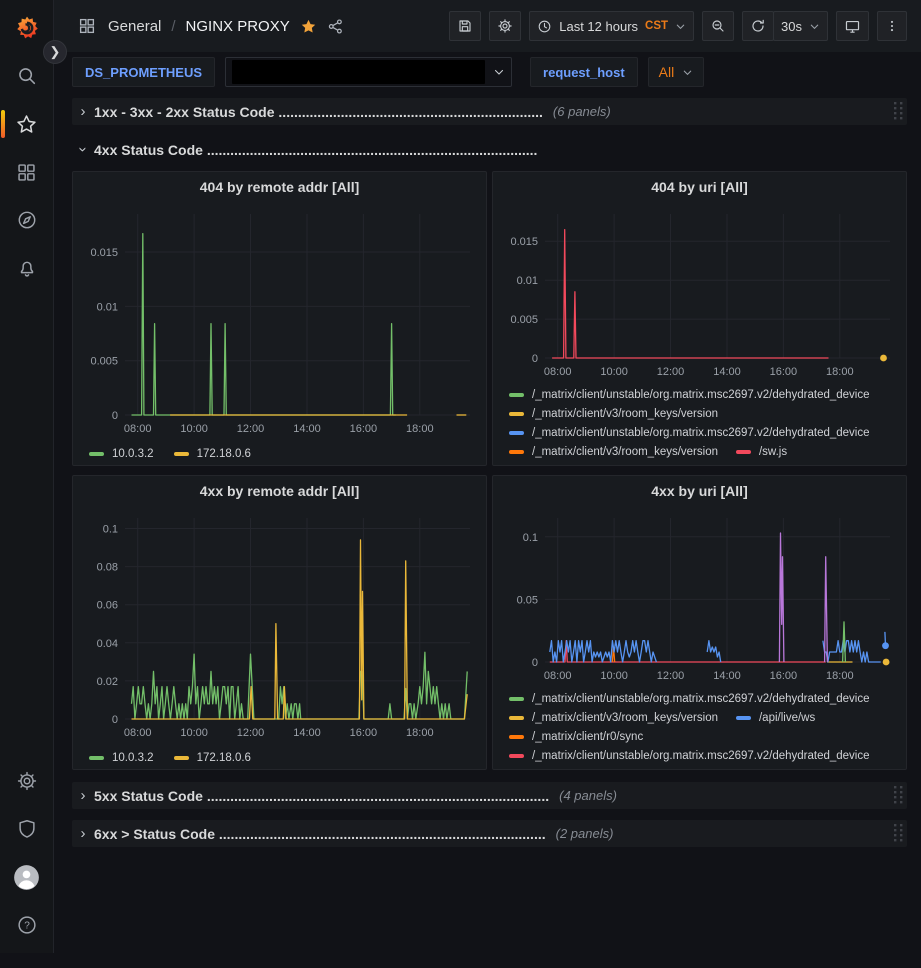 The width and height of the screenshot is (921, 968). Describe the element at coordinates (23, 124) in the screenshot. I see `starred-icon` at that location.